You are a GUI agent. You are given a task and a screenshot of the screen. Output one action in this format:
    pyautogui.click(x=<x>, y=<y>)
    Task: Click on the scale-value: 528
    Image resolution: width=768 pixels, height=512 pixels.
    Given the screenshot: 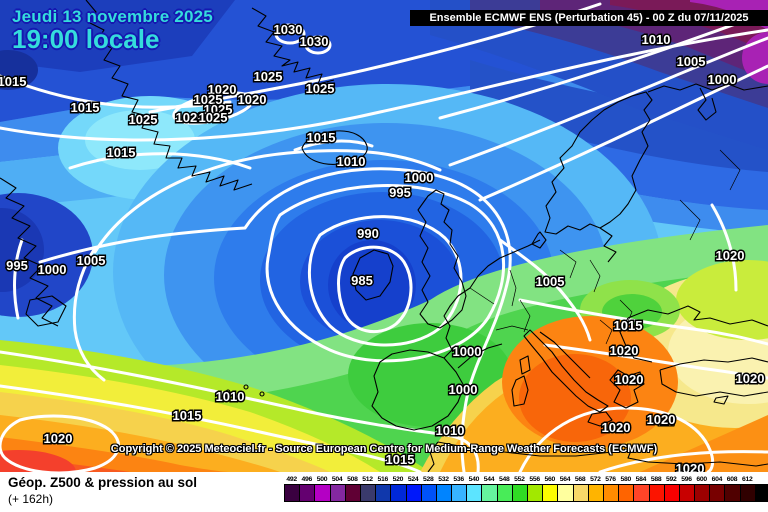 What is the action you would take?
    pyautogui.click(x=428, y=479)
    